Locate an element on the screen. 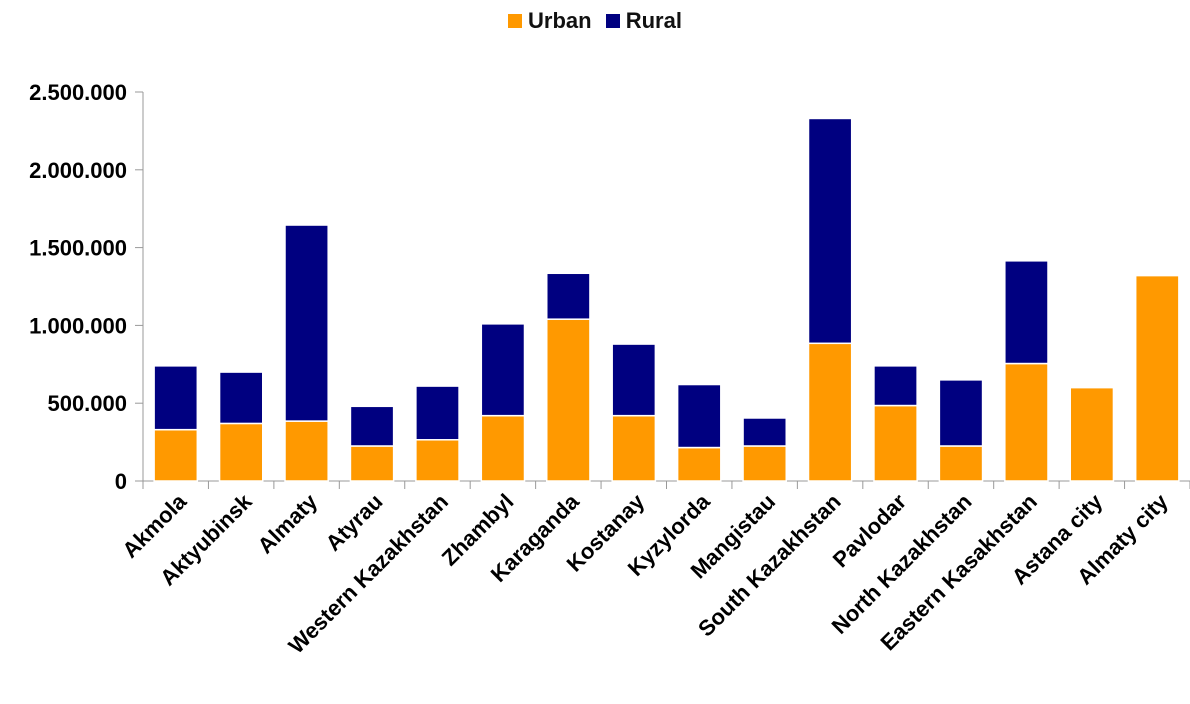 The height and width of the screenshot is (704, 1190). bar-rural-zhambyl is located at coordinates (503, 370).